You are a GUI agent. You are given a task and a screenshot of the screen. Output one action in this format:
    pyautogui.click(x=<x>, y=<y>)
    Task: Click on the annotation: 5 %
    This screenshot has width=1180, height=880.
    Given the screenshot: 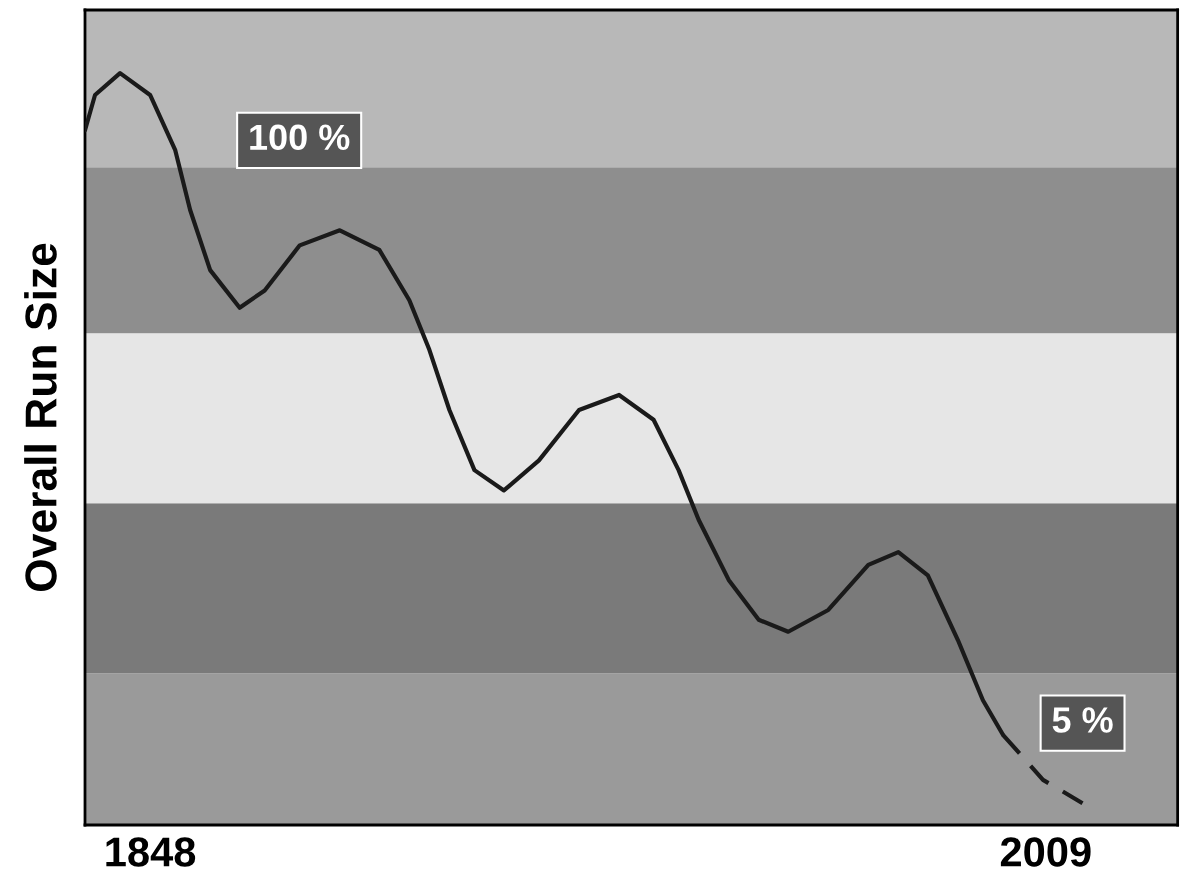 What is the action you would take?
    pyautogui.click(x=1082, y=720)
    